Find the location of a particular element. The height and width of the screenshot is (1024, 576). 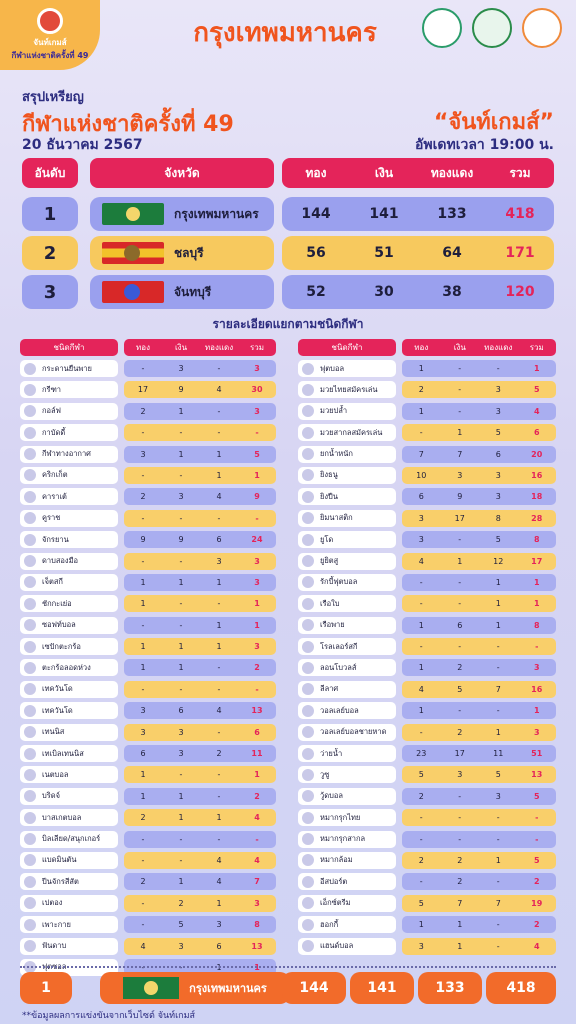

sport-name-cell: รักบี้ฟุตบอล is located at coordinates (347, 582).